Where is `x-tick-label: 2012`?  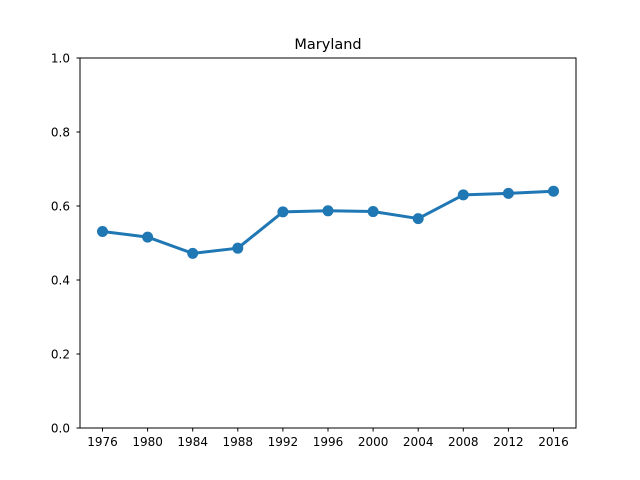 x-tick-label: 2012 is located at coordinates (508, 442).